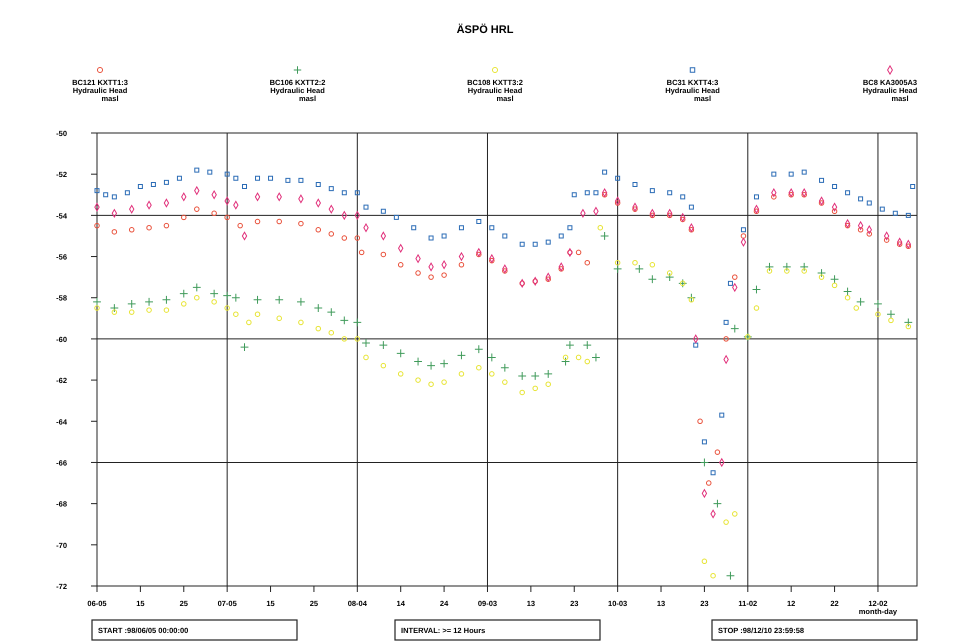 The height and width of the screenshot is (642, 970). I want to click on chart-title: ÄSPÖ HRL, so click(485, 29).